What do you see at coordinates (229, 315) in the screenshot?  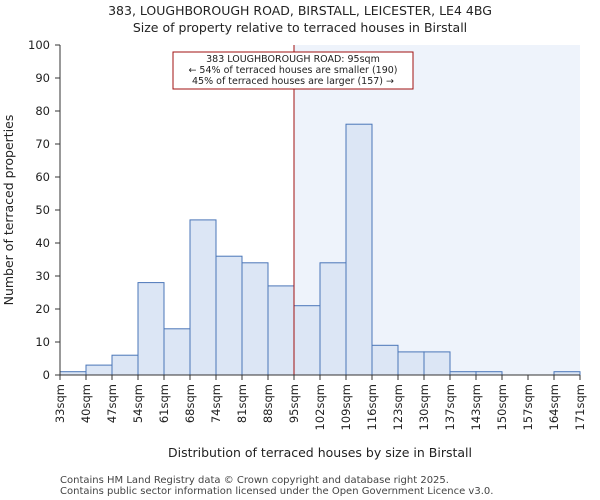 I see `bar-74sqm` at bounding box center [229, 315].